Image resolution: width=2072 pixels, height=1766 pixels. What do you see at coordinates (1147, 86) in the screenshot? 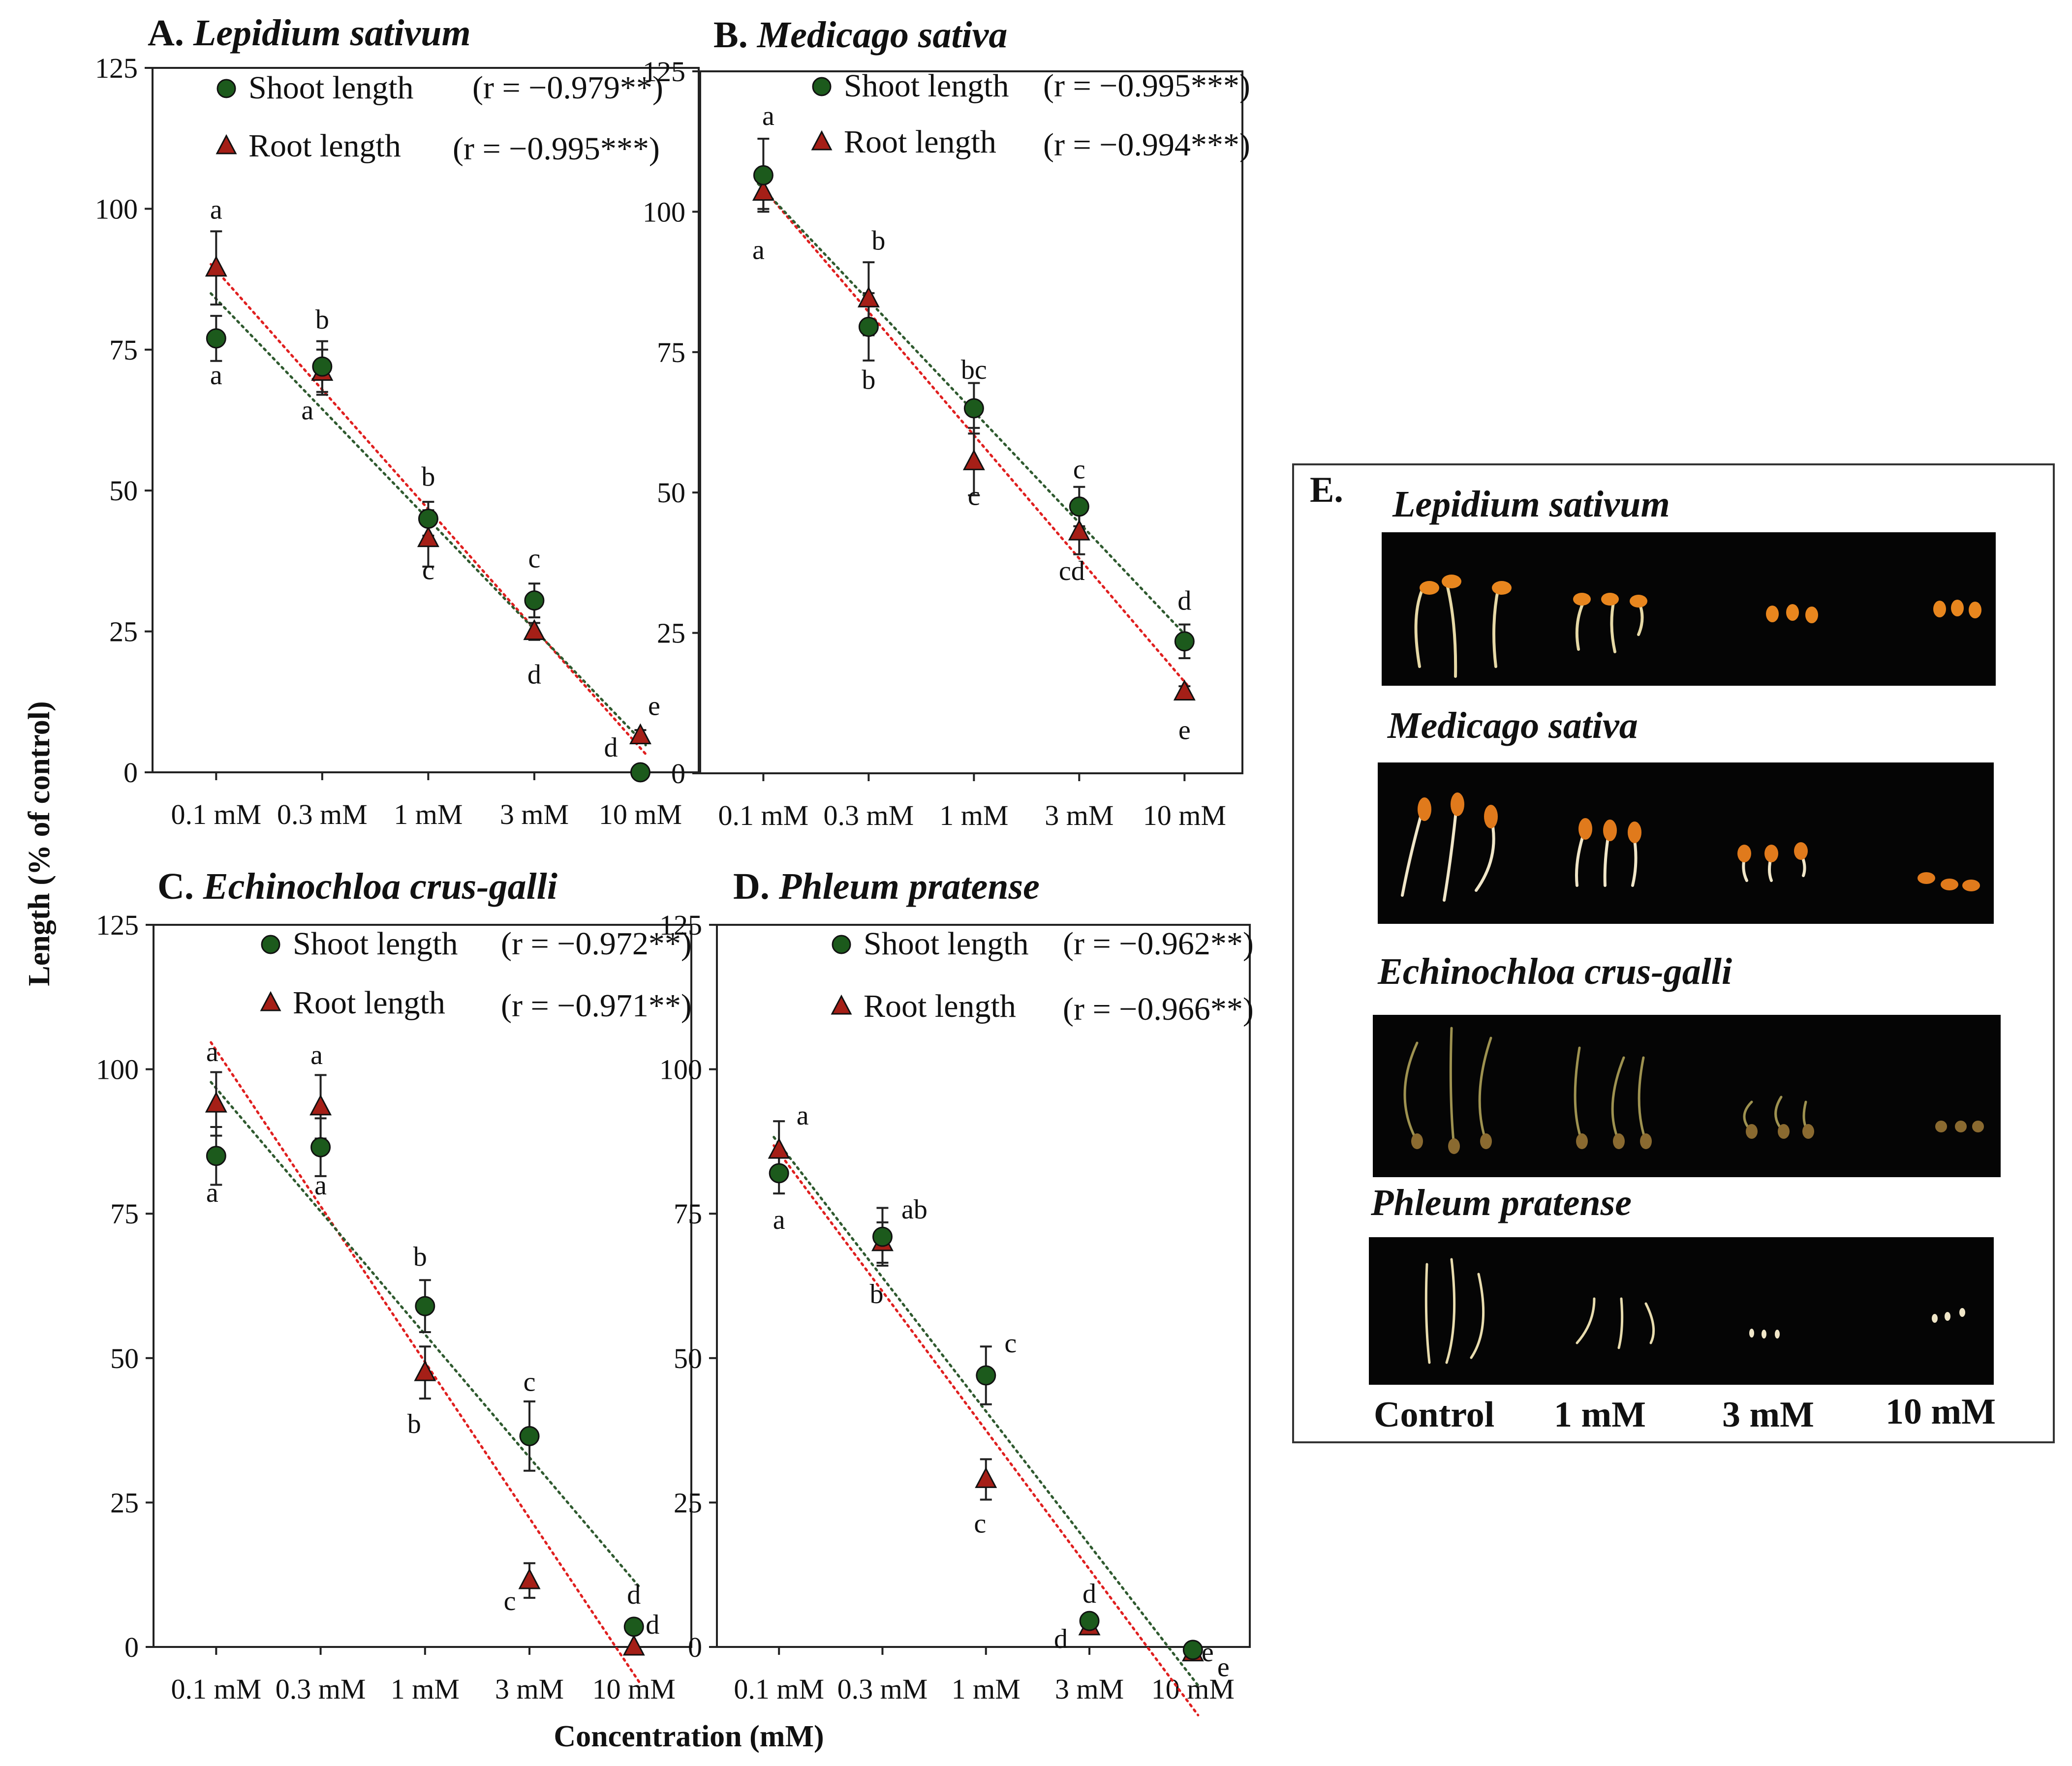
I see `legend-correlation: (r = −0.995***)` at bounding box center [1147, 86].